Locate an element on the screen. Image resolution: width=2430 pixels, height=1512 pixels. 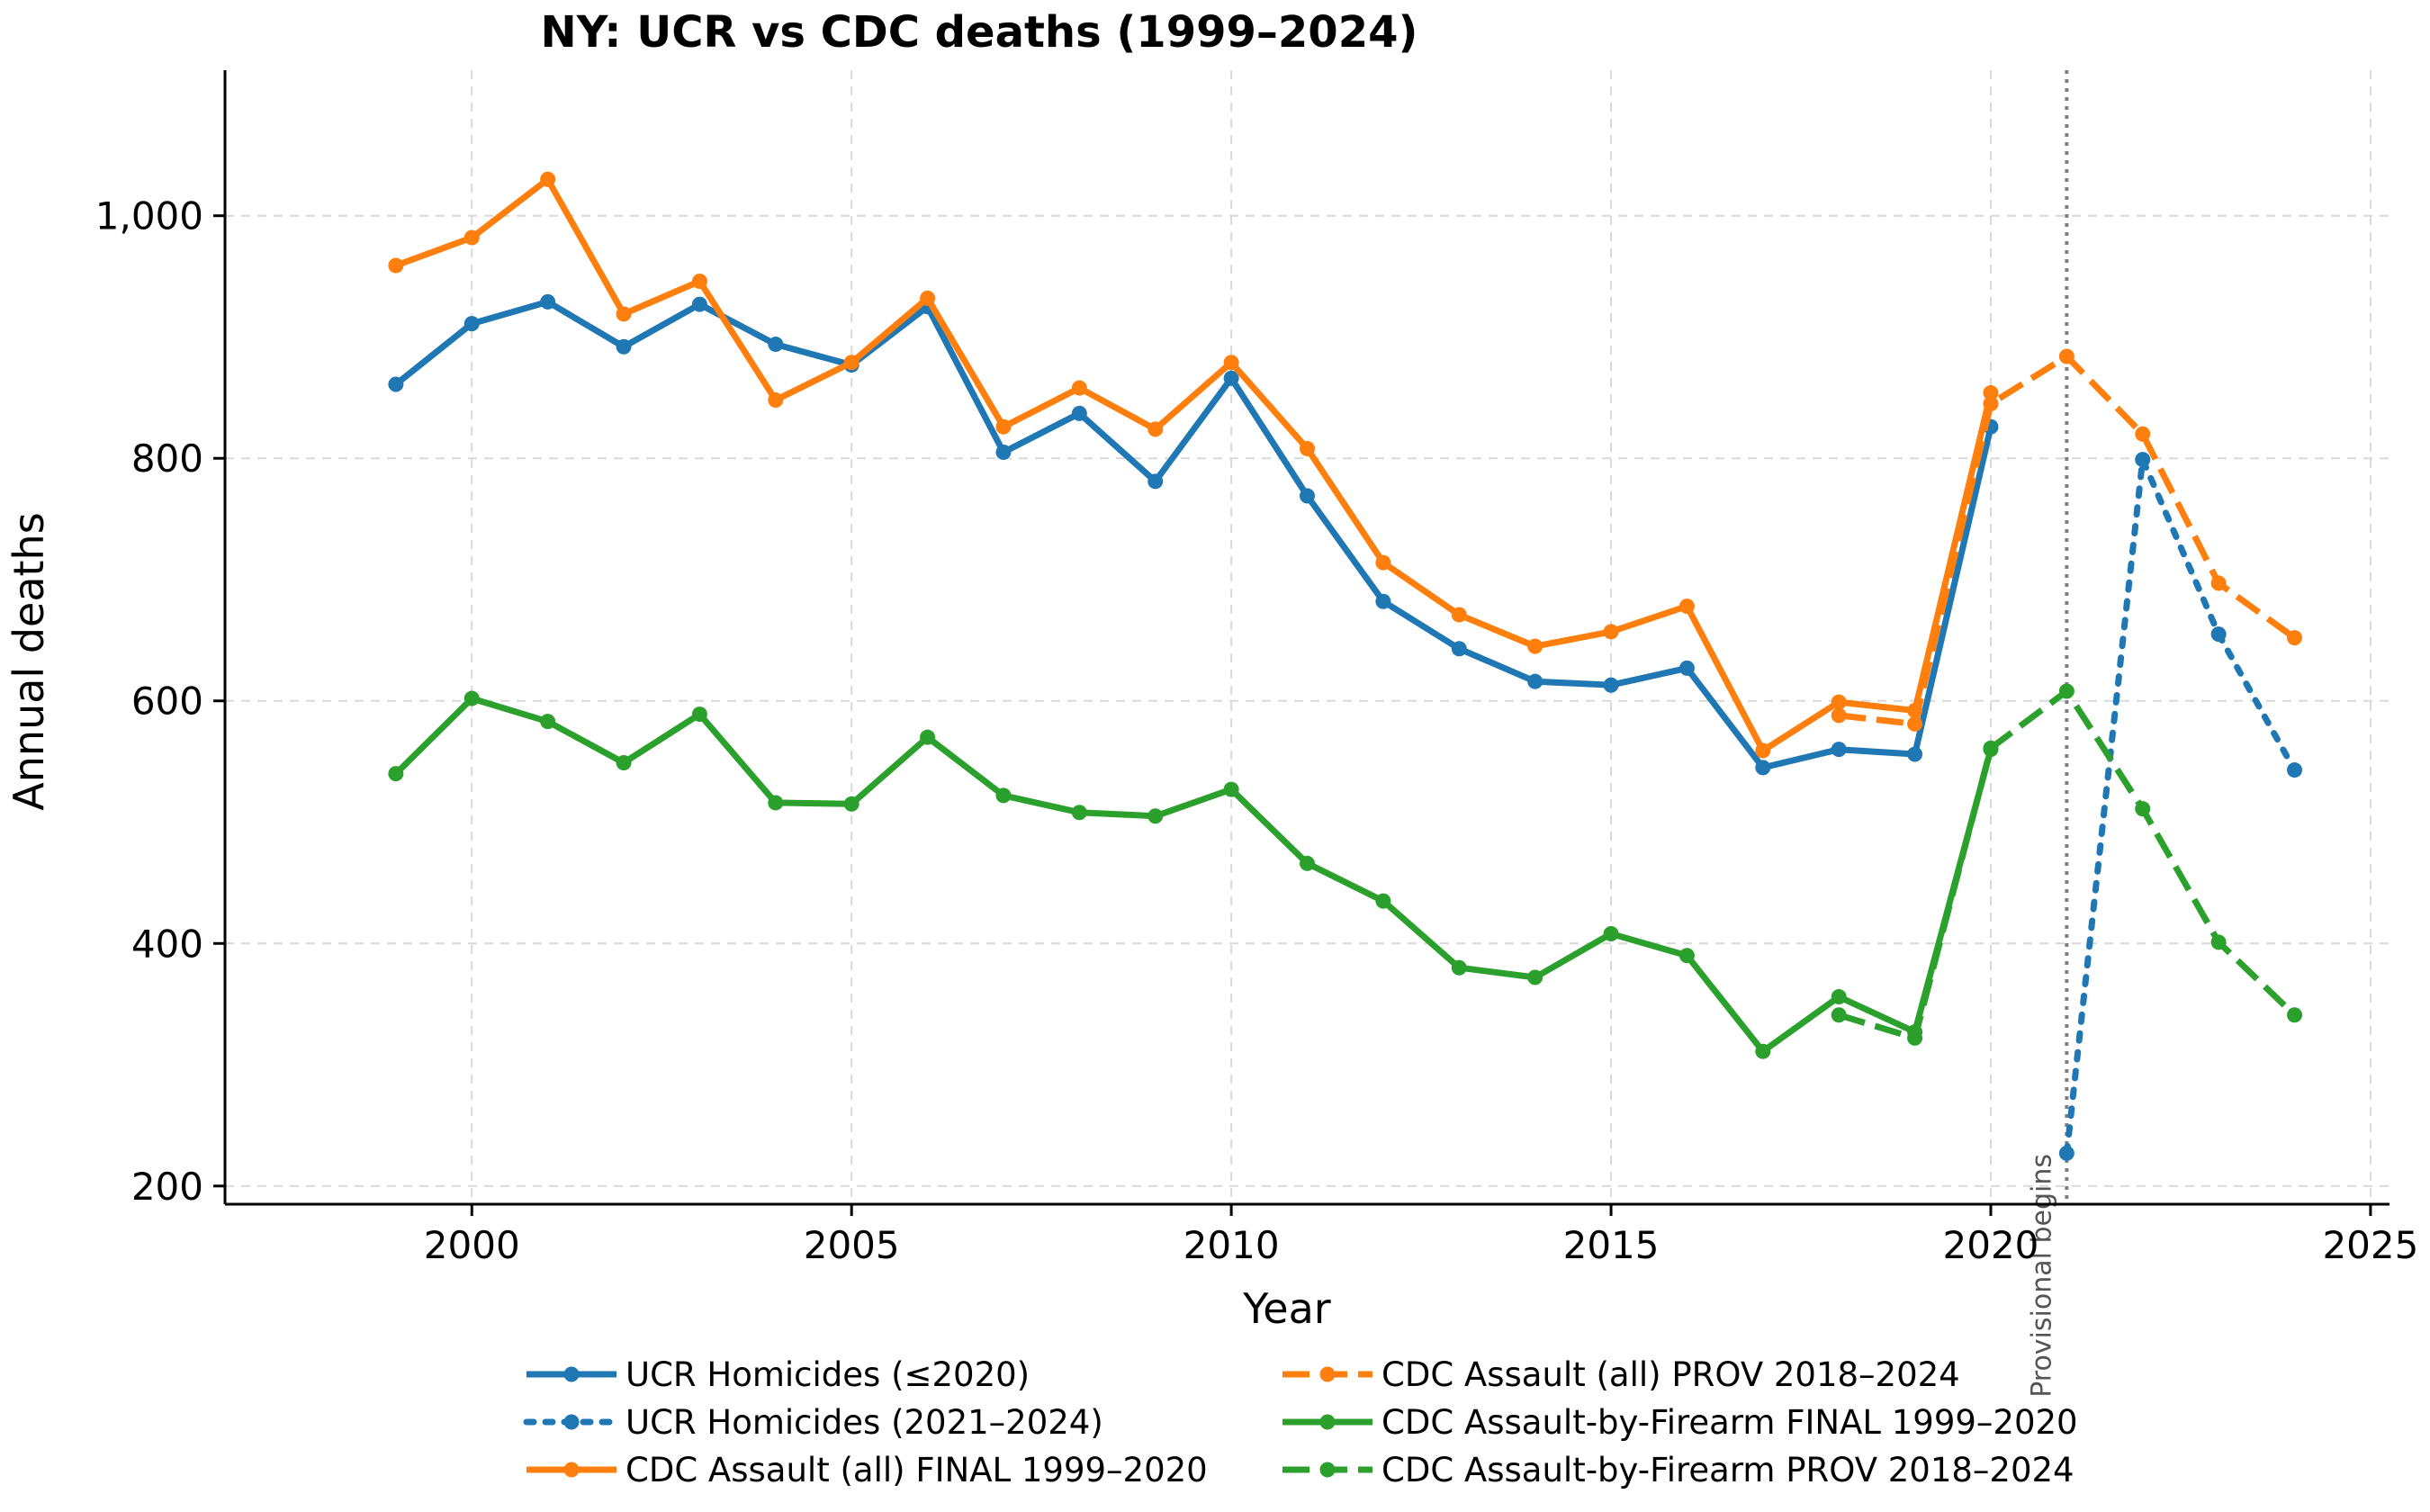
x-tick-label: 2000 is located at coordinates (472, 1245).